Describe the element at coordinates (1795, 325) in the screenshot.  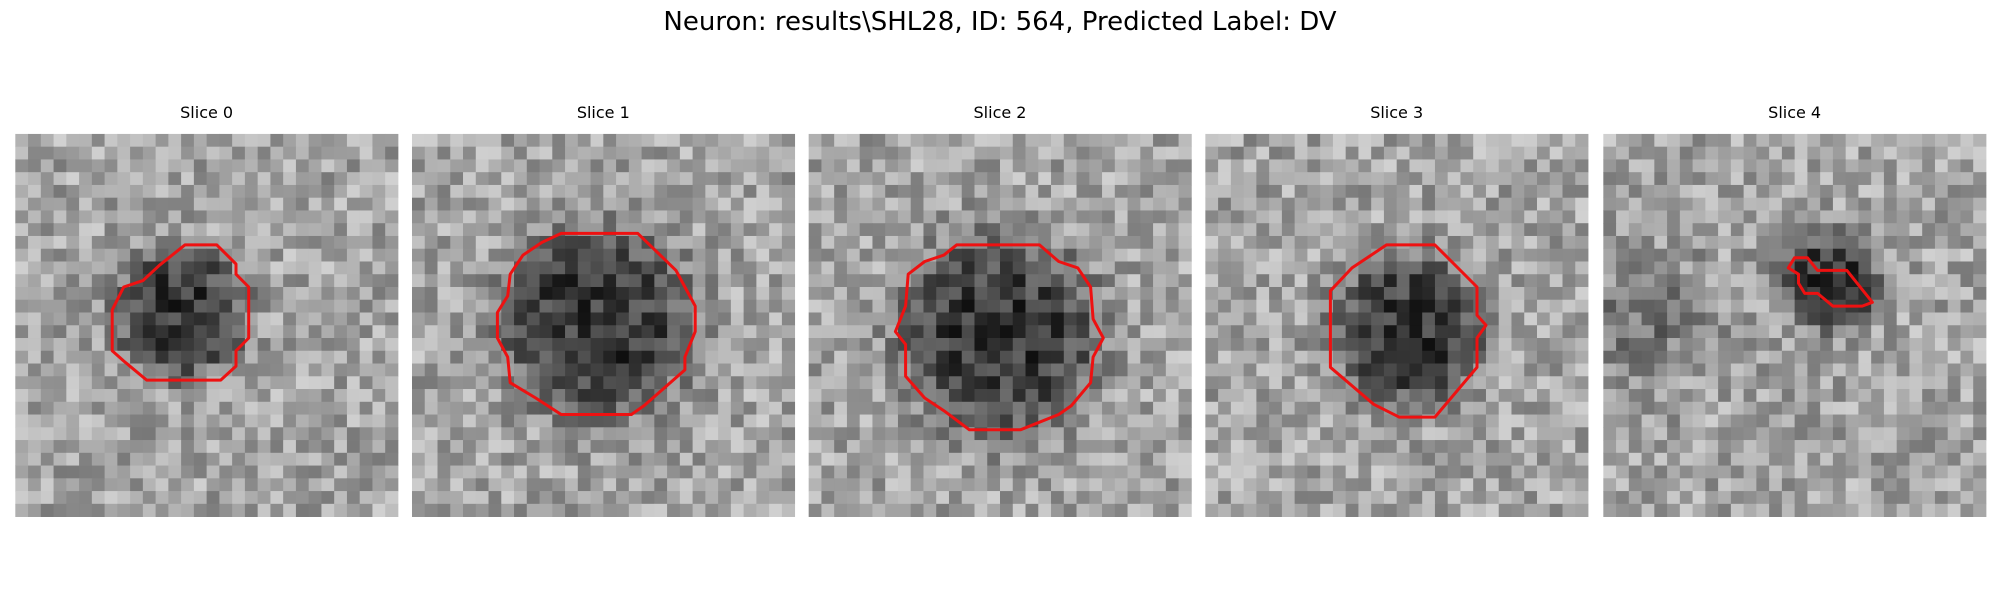
I see `slice-image` at that location.